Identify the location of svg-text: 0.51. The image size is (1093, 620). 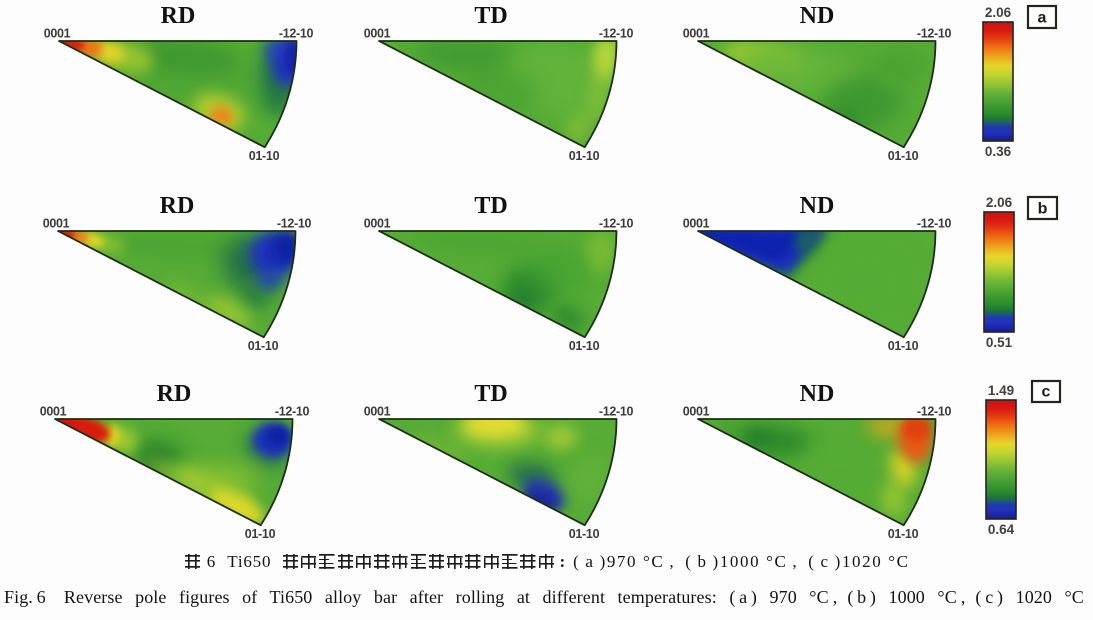
(999, 342).